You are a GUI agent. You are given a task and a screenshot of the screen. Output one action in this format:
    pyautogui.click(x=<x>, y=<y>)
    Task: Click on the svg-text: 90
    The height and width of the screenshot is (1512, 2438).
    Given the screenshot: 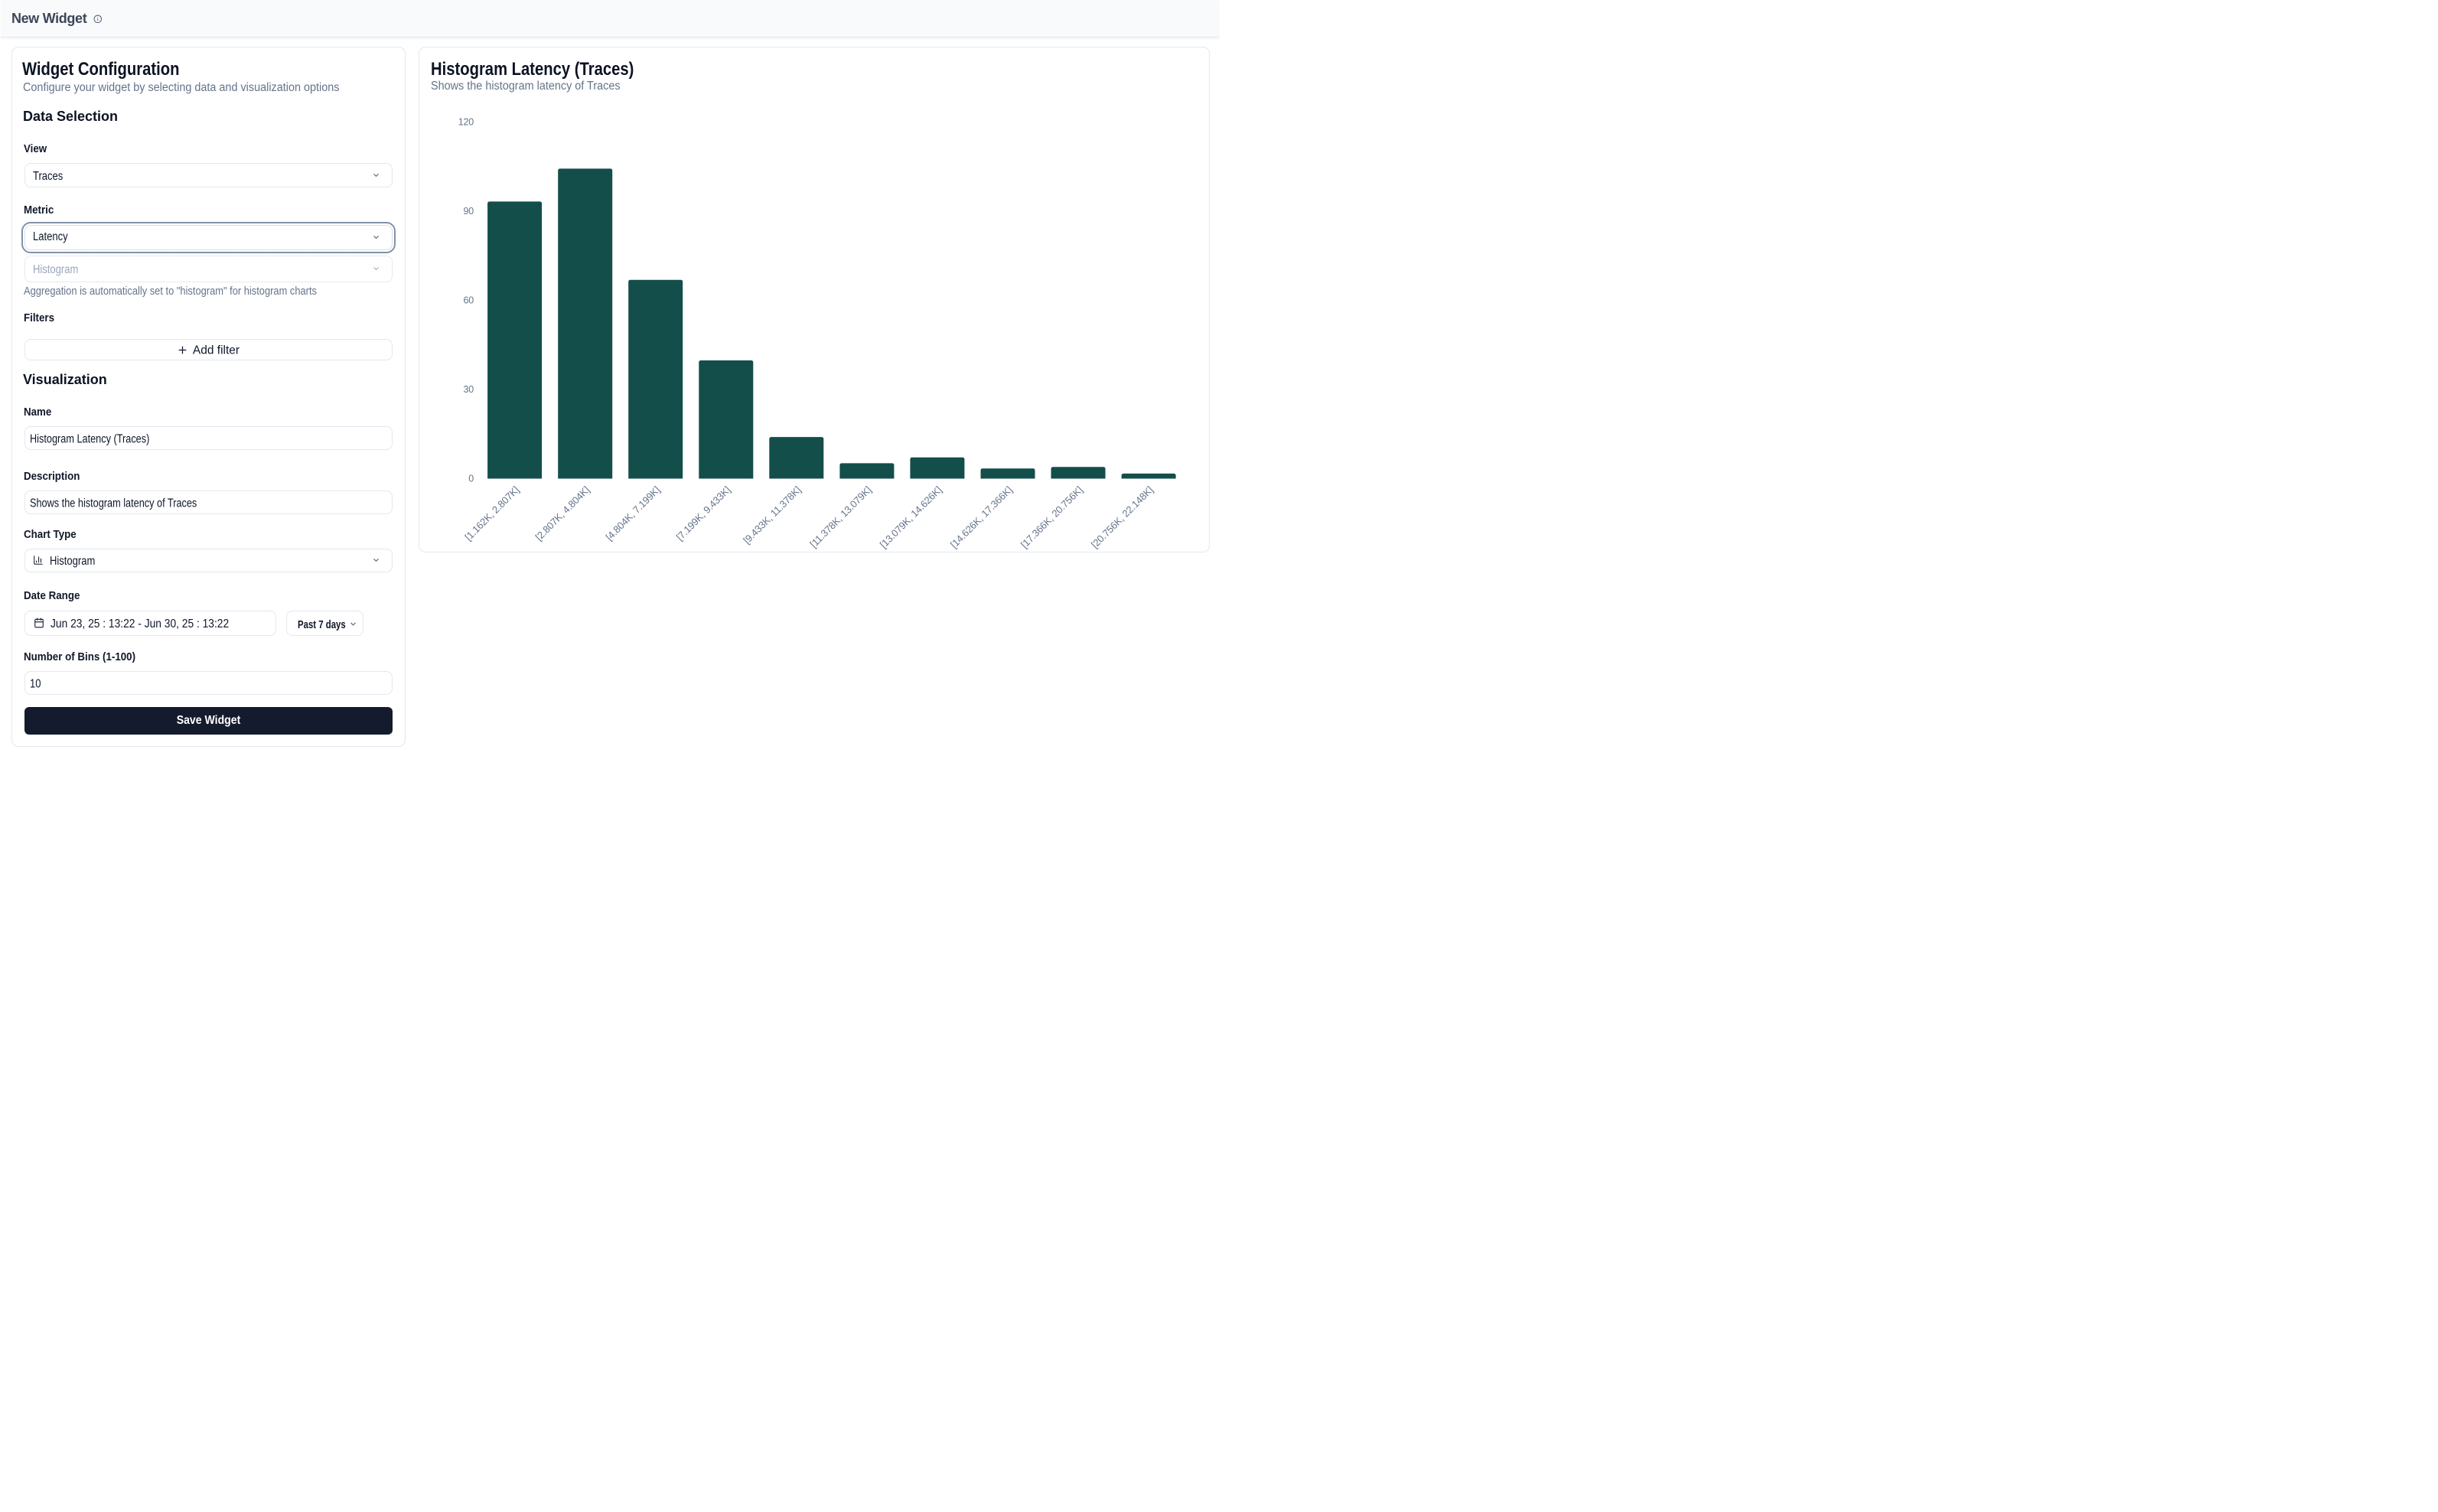 What is the action you would take?
    pyautogui.click(x=469, y=212)
    